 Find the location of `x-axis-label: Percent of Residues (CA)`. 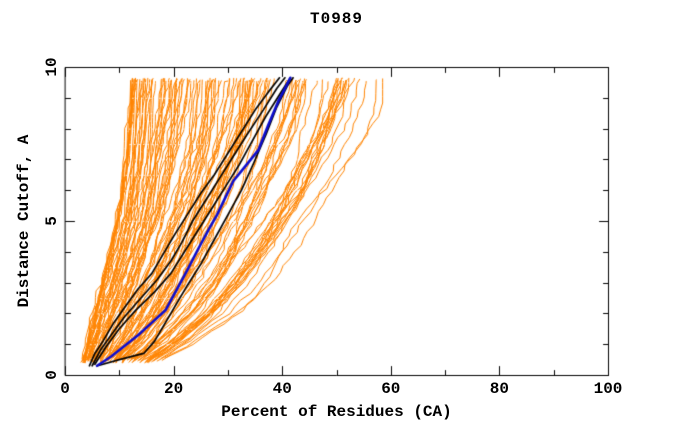

x-axis-label: Percent of Residues (CA) is located at coordinates (336, 412).